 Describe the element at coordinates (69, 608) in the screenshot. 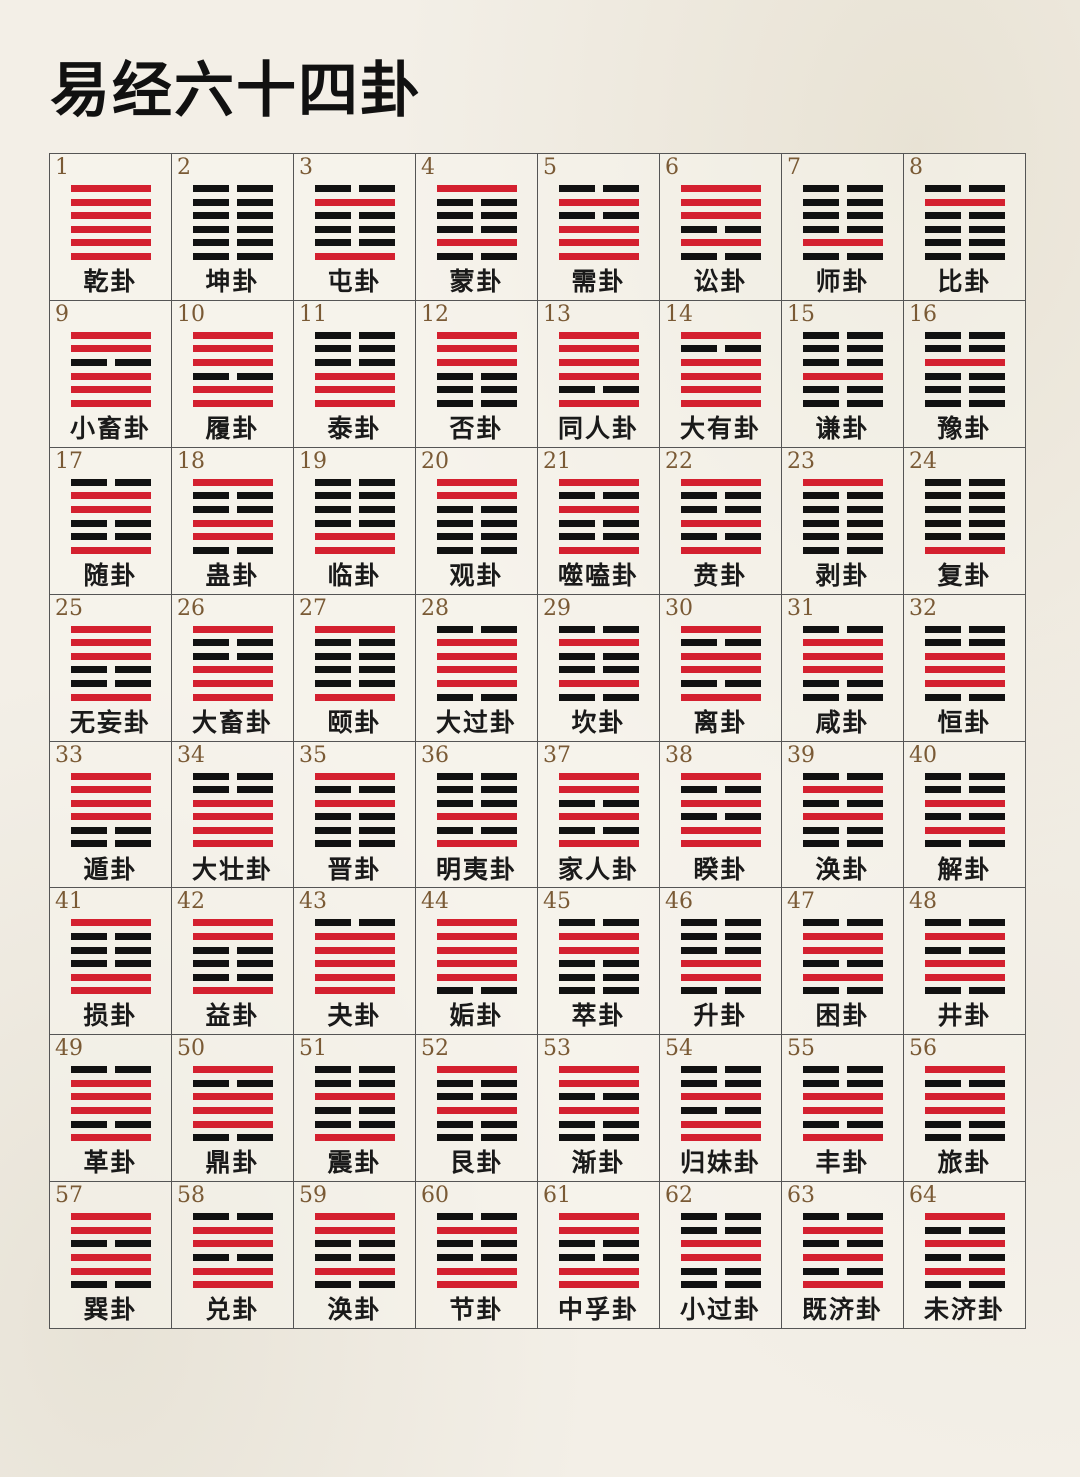

I see `hexagram-number: 25` at that location.